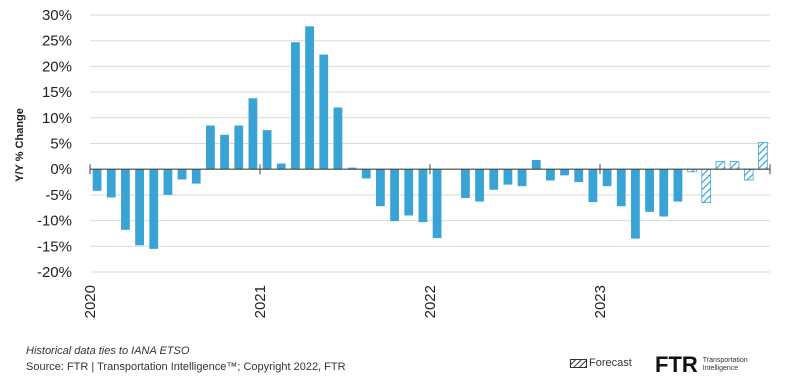 The height and width of the screenshot is (379, 786). I want to click on legend-forecast-label: Forecast, so click(610, 363).